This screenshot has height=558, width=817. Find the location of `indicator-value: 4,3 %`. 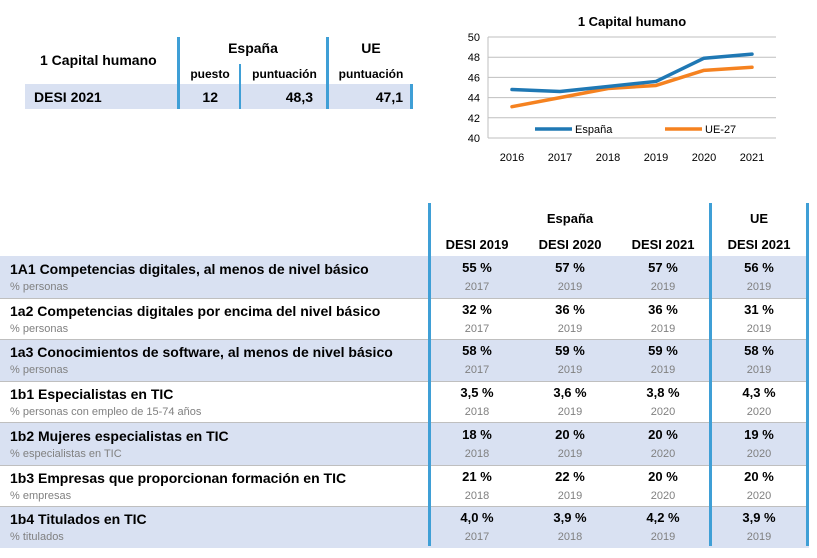

indicator-value: 4,3 % is located at coordinates (759, 392).